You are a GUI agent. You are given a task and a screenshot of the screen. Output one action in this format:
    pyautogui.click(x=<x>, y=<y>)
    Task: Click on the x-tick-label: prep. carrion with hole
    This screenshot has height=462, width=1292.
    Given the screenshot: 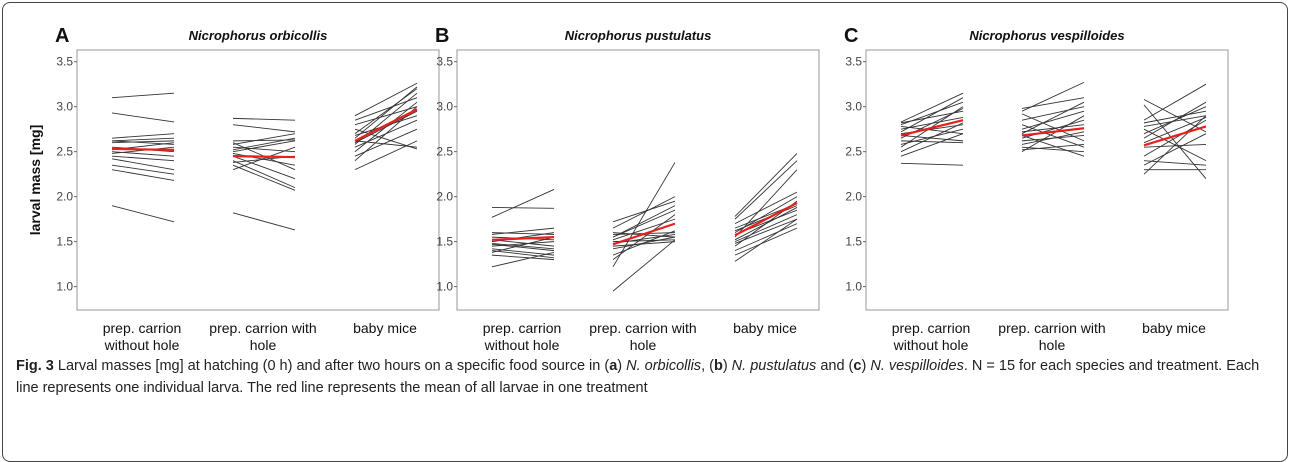 What is the action you would take?
    pyautogui.click(x=1052, y=336)
    